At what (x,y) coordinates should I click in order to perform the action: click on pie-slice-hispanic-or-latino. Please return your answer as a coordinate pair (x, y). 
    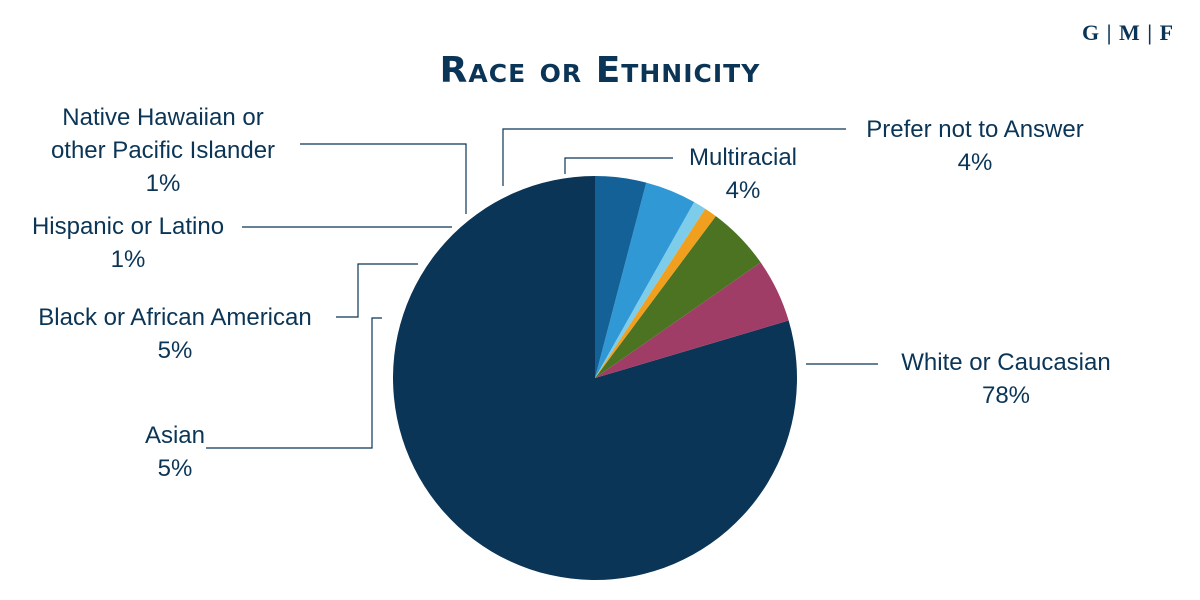
    Looking at the image, I should click on (655, 293).